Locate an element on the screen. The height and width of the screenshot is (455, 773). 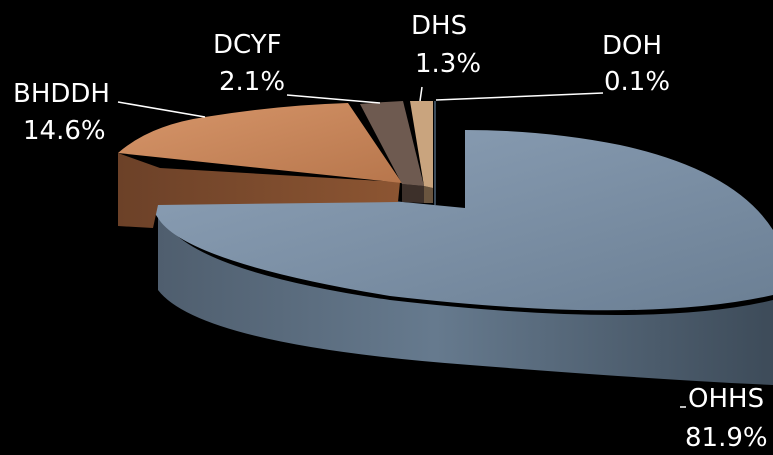
leader-bhddh is located at coordinates (161, 109).